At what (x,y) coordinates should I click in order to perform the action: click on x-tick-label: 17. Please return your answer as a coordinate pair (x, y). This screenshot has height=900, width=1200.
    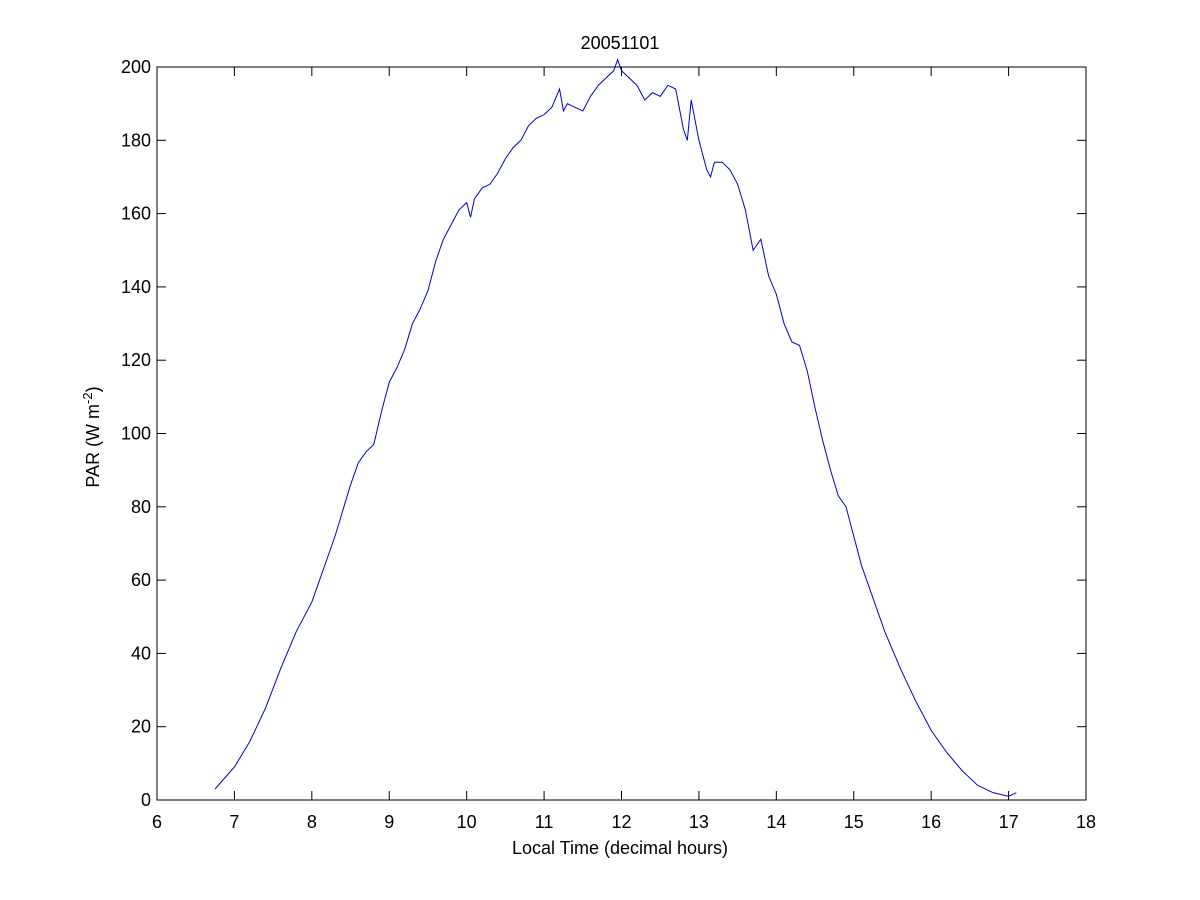
    Looking at the image, I should click on (1009, 822).